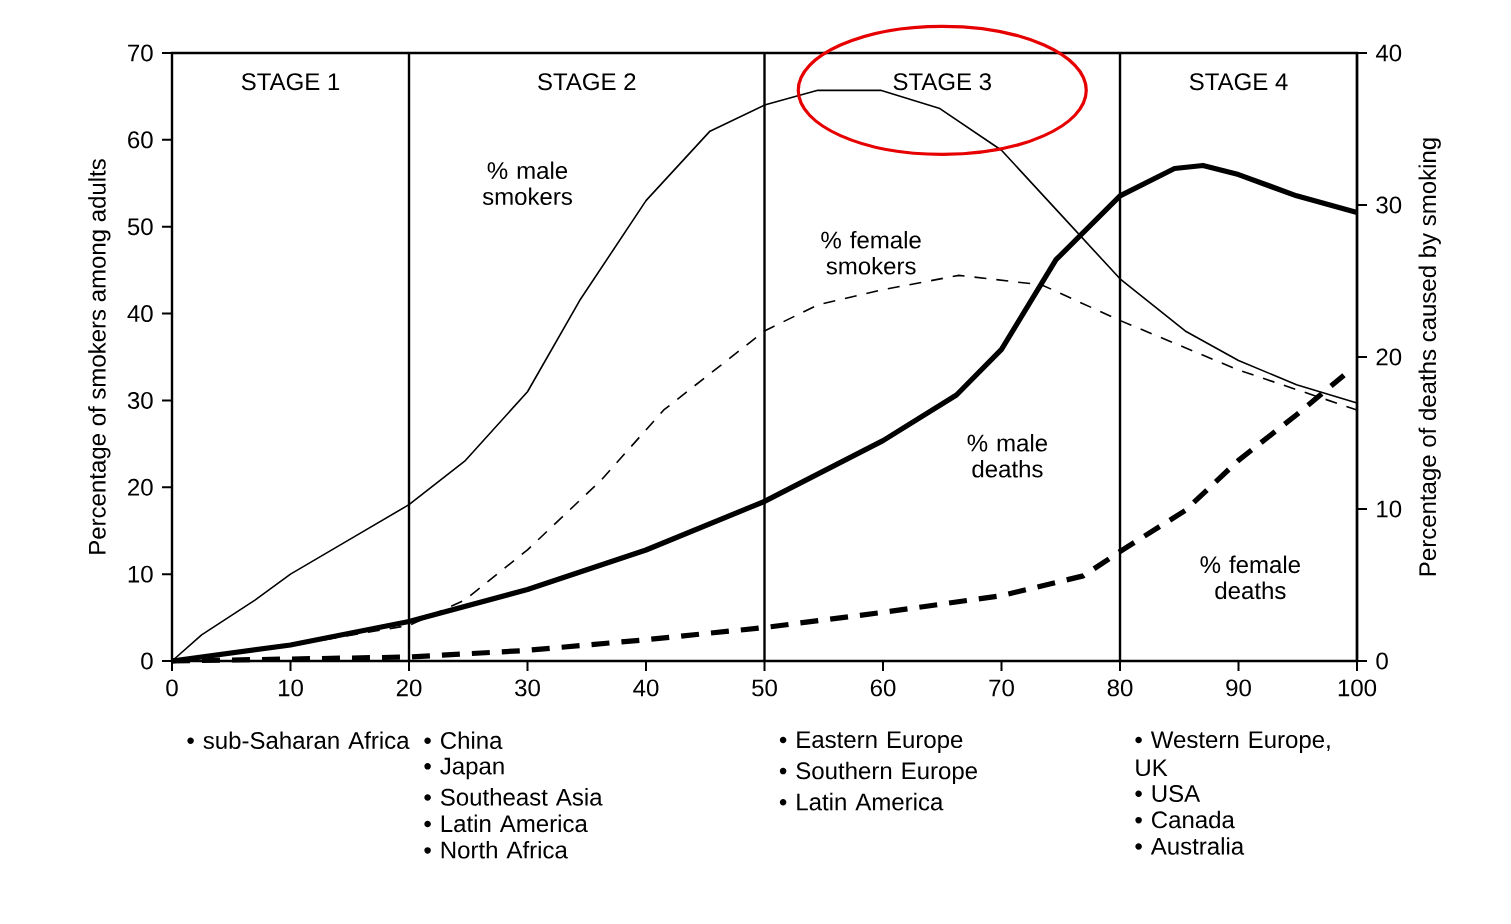 The width and height of the screenshot is (1511, 924). I want to click on text: • China, so click(463, 740).